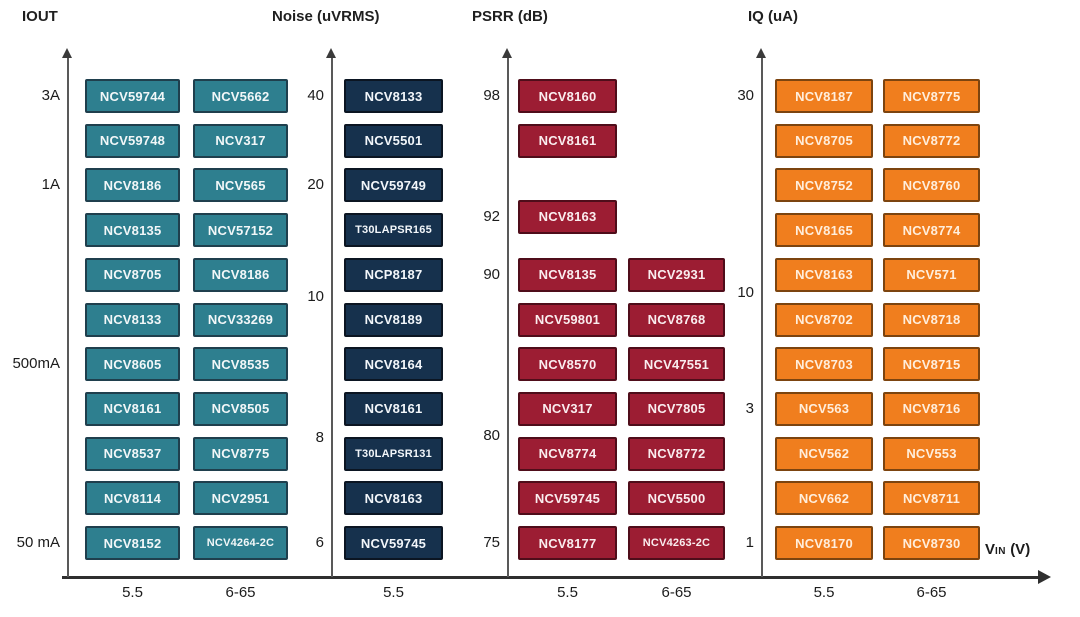  I want to click on part-box: NCV8730, so click(931, 543).